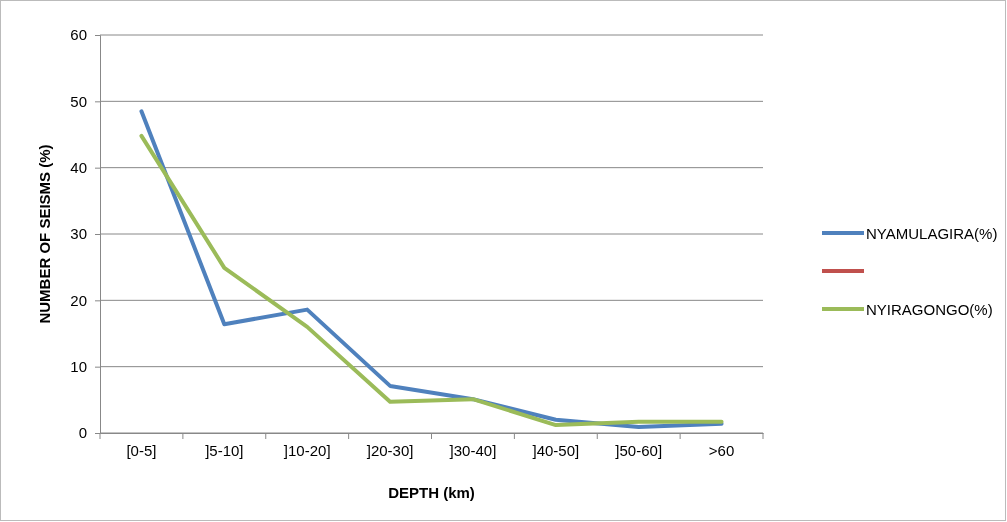  What do you see at coordinates (473, 450) in the screenshot?
I see `x-tick-label: ]30-40]` at bounding box center [473, 450].